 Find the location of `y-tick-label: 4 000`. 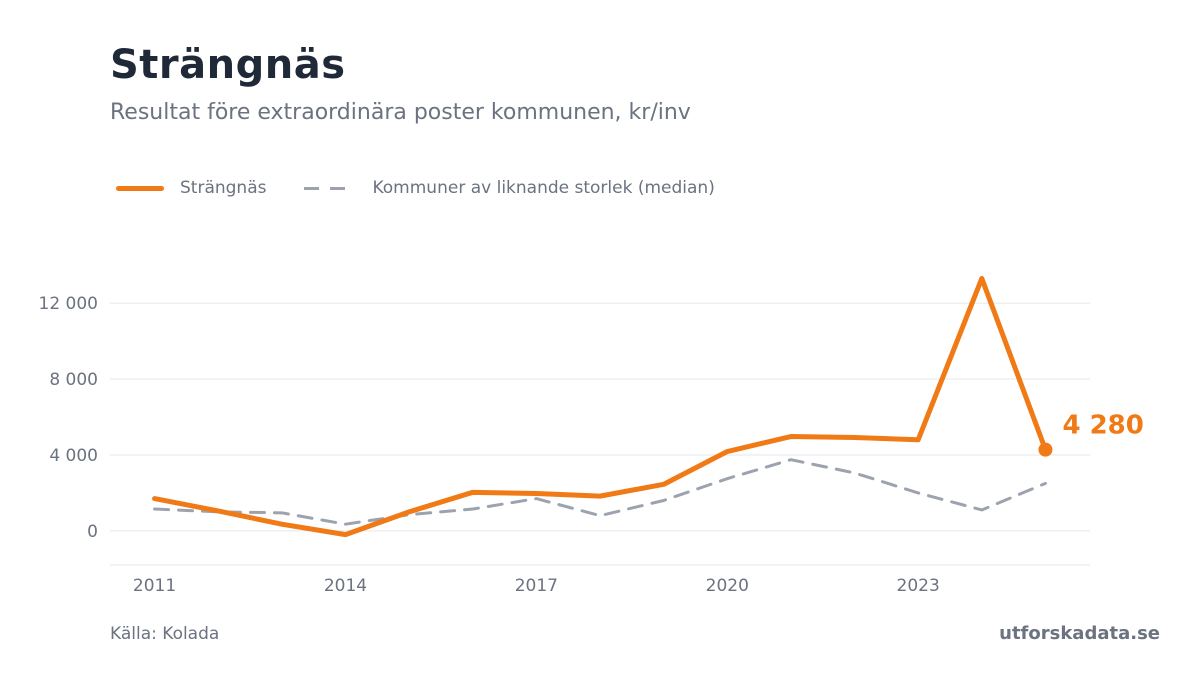

y-tick-label: 4 000 is located at coordinates (73, 456).